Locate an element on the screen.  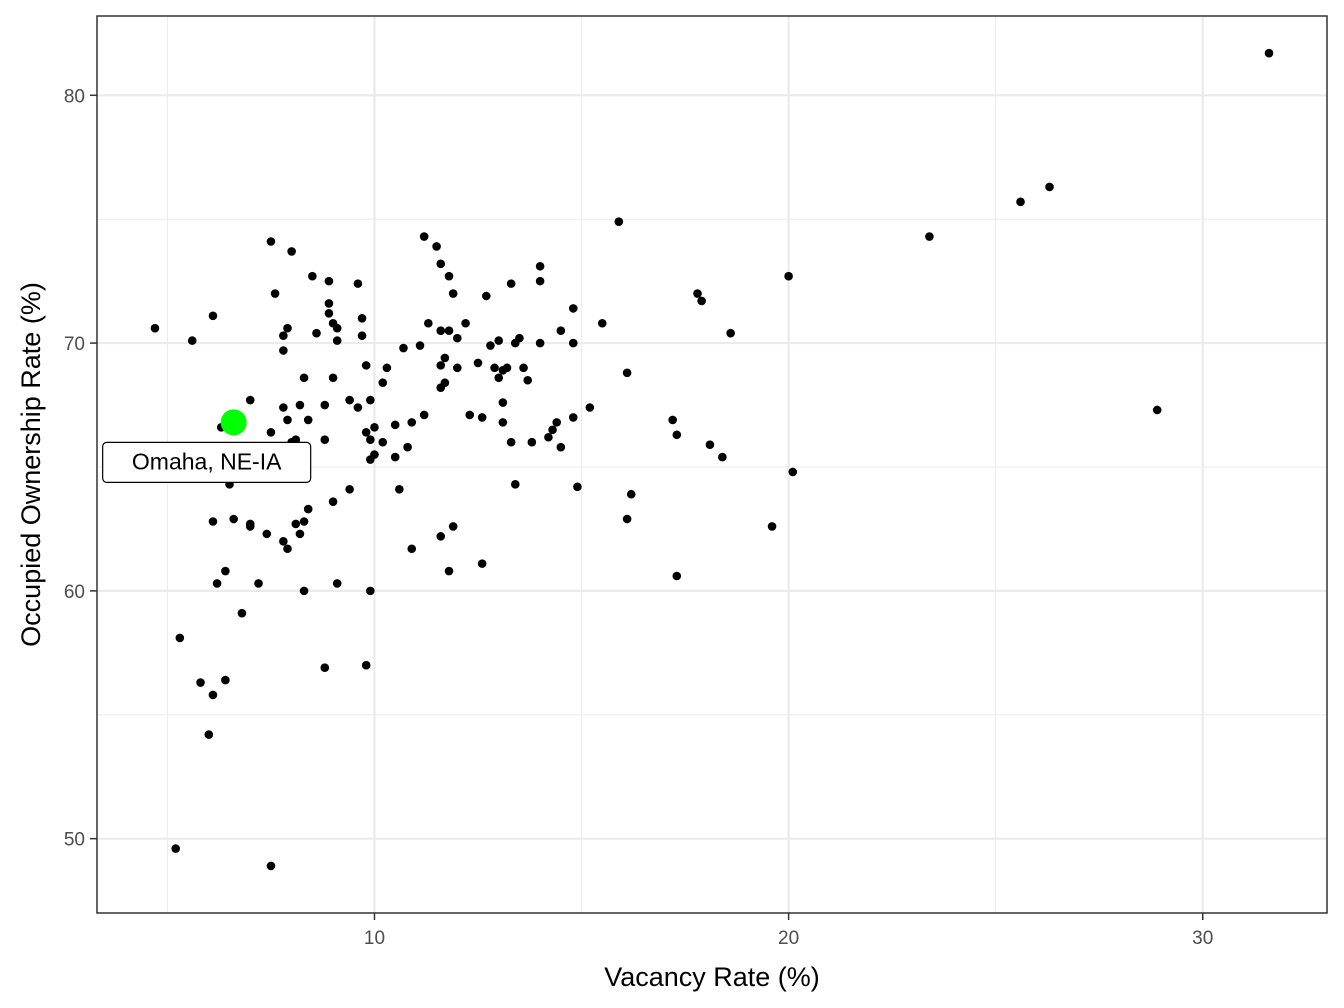
x-axis-title: Vacancy Rate (%) is located at coordinates (712, 977).